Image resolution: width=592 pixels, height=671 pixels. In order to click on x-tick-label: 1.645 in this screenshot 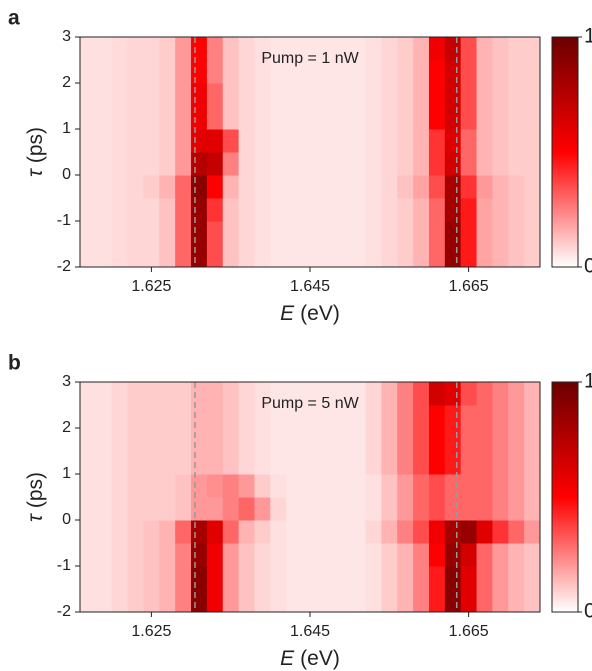, I will do `click(310, 286)`.